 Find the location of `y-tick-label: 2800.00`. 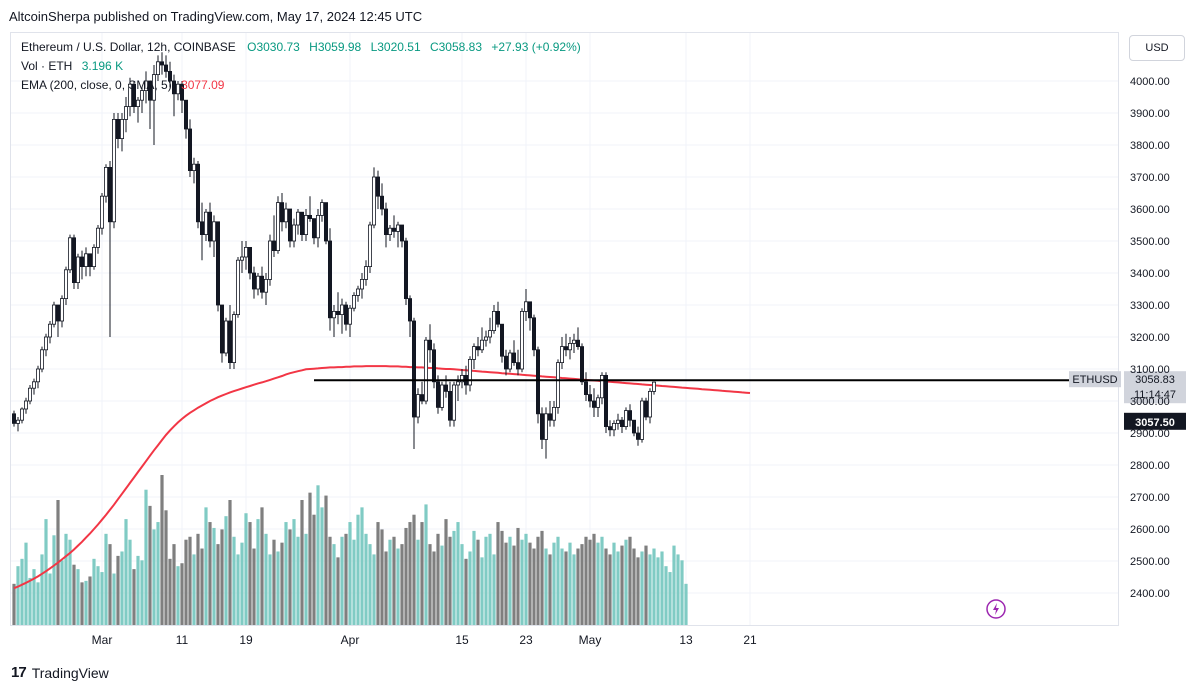

y-tick-label: 2800.00 is located at coordinates (1150, 466).